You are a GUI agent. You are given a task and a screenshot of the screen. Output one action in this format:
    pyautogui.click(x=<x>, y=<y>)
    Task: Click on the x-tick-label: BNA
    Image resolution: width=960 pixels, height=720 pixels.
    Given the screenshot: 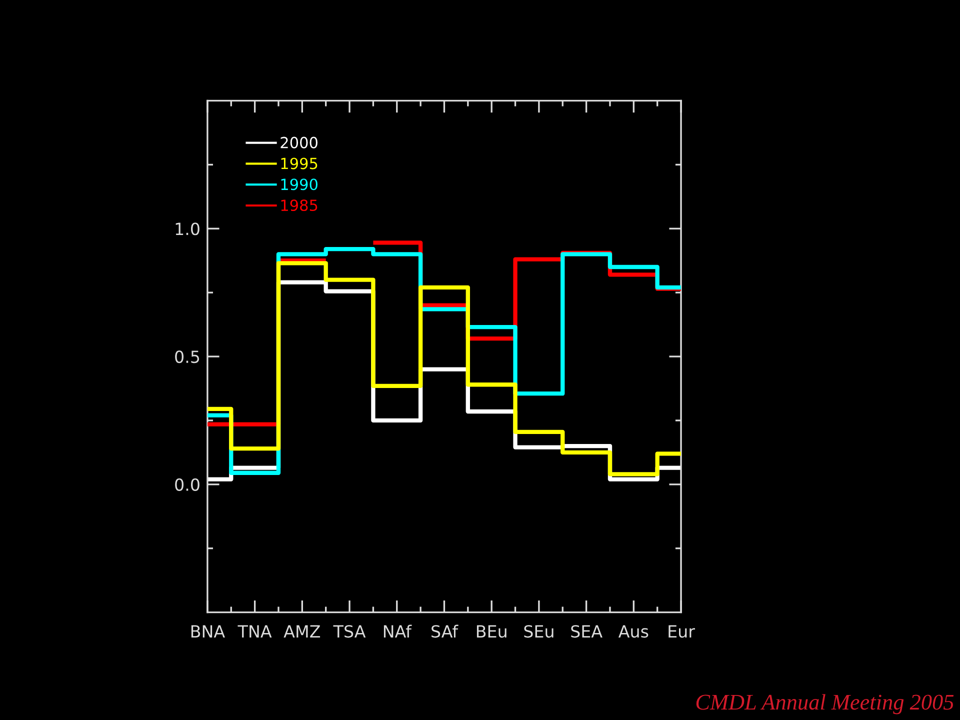 What is the action you would take?
    pyautogui.click(x=208, y=631)
    